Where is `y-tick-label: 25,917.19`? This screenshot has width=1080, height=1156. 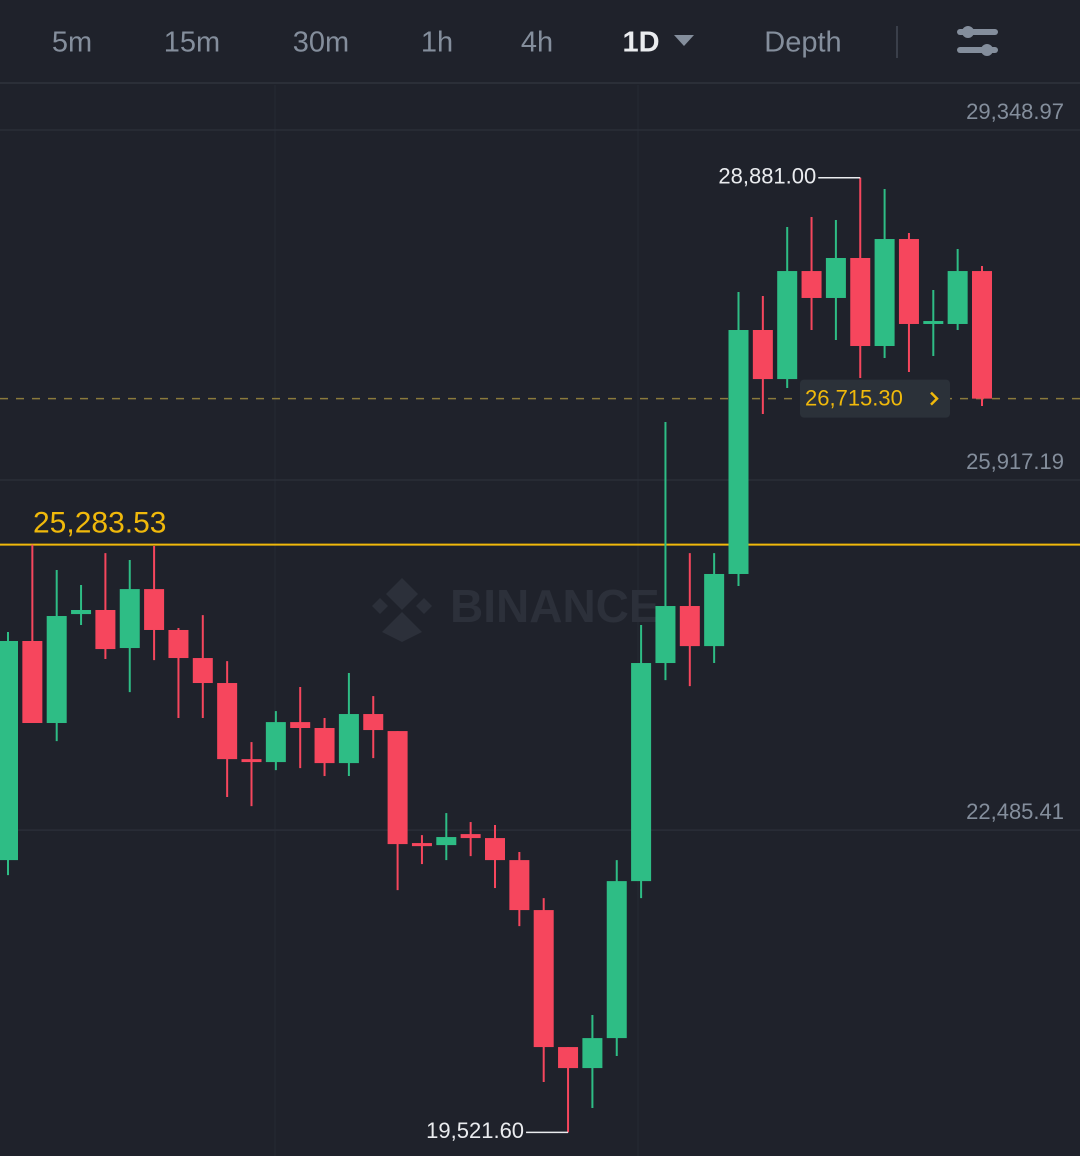 y-tick-label: 25,917.19 is located at coordinates (1015, 461).